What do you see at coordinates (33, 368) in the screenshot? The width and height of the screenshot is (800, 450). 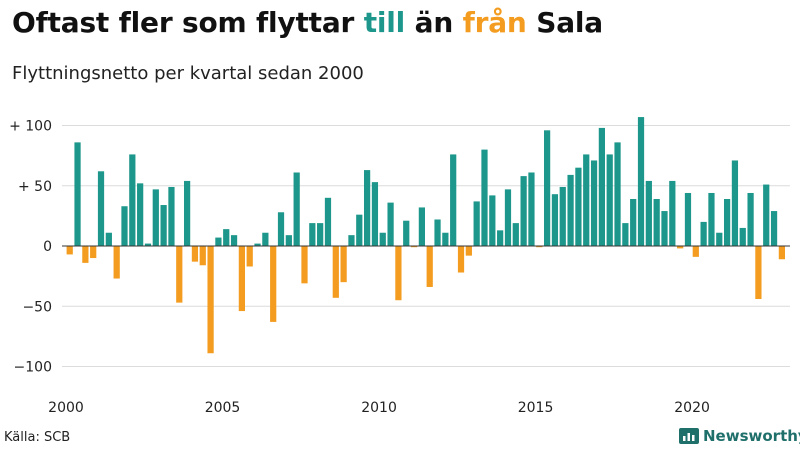 I see `y-tick-label: −100` at bounding box center [33, 368].